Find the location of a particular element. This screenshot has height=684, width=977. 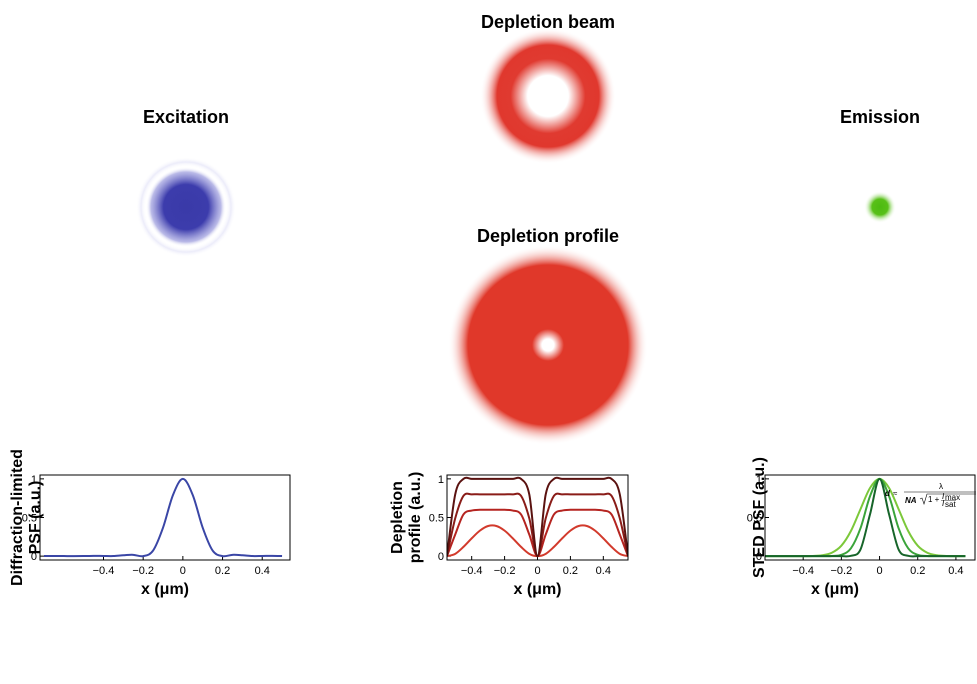

panel-title: Depletion beam is located at coordinates (548, 22).